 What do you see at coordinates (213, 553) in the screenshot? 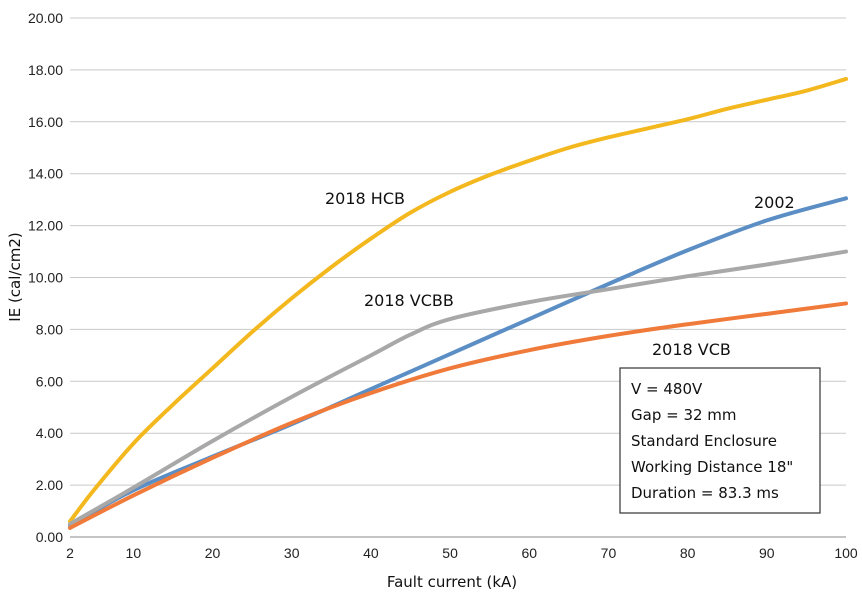
I see `x-tick-label: 20` at bounding box center [213, 553].